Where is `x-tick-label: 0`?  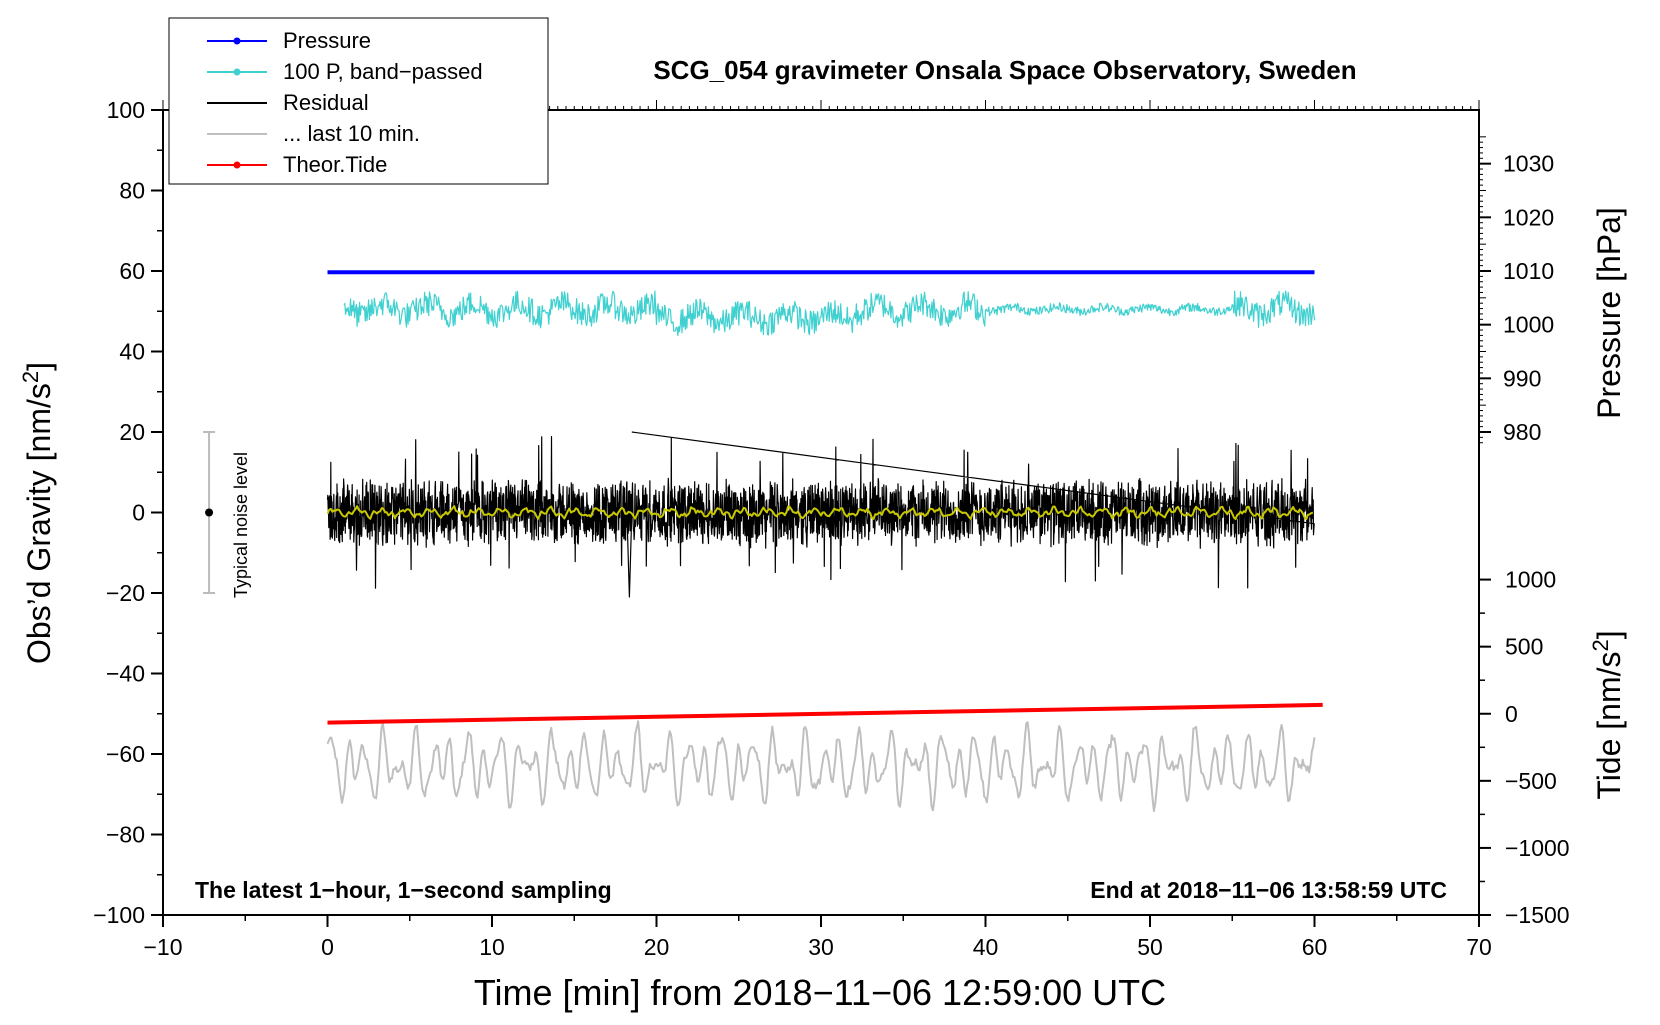
x-tick-label: 0 is located at coordinates (327, 947).